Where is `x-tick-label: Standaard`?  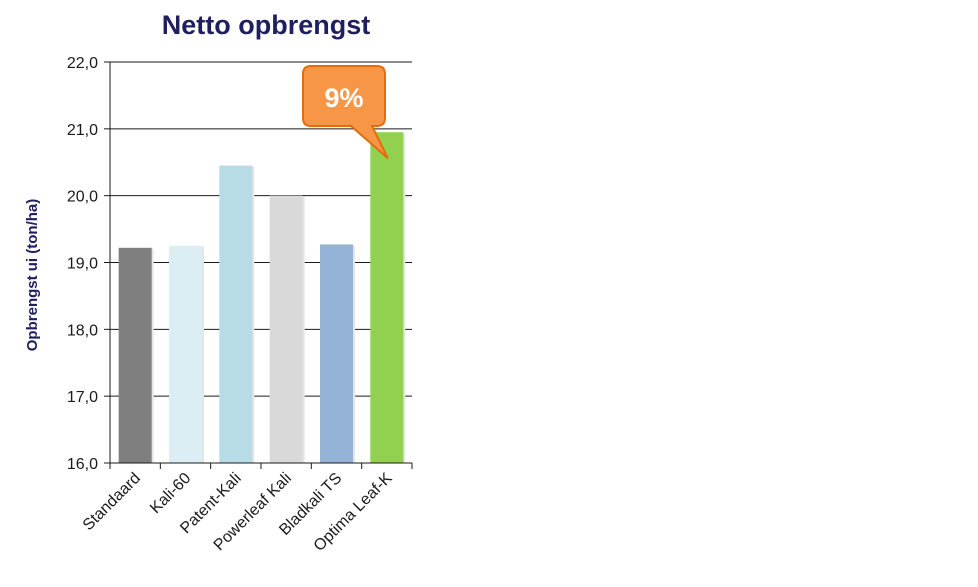
x-tick-label: Standaard is located at coordinates (112, 502).